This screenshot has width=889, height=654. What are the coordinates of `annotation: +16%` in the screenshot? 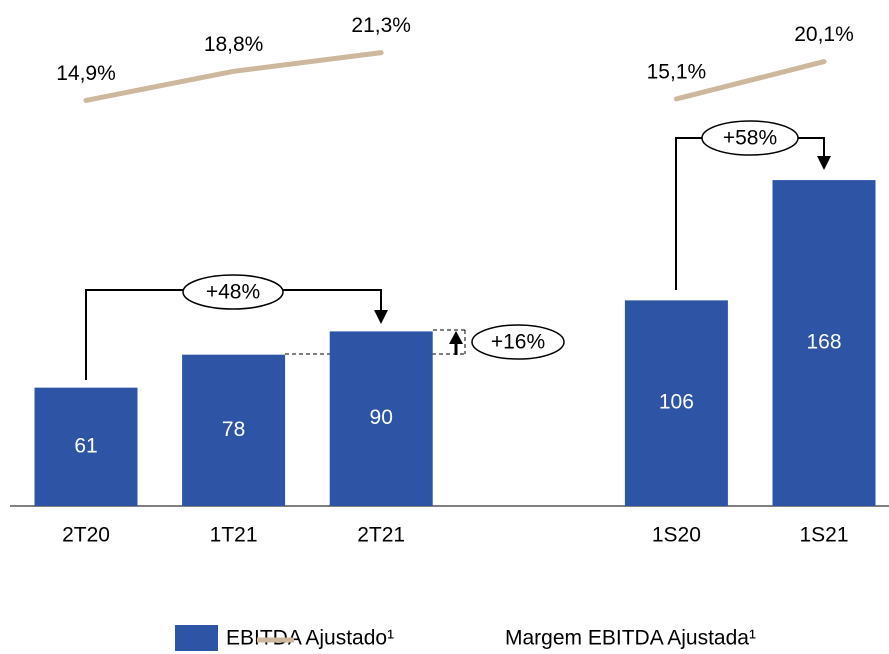 It's located at (518, 342).